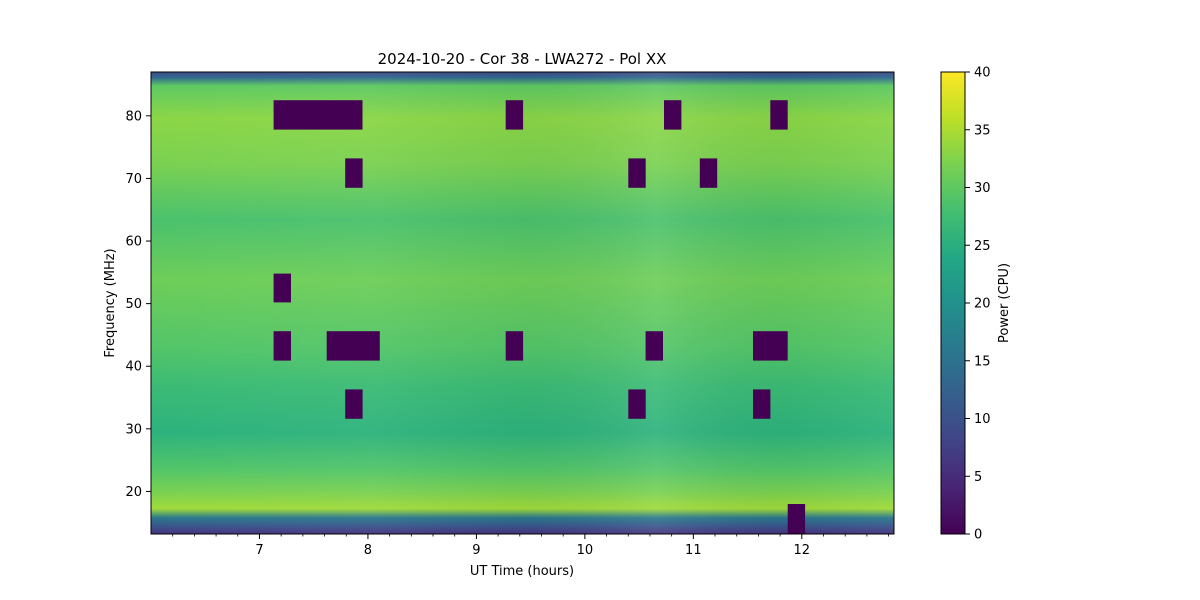  What do you see at coordinates (953, 303) in the screenshot?
I see `colorbar-gradient` at bounding box center [953, 303].